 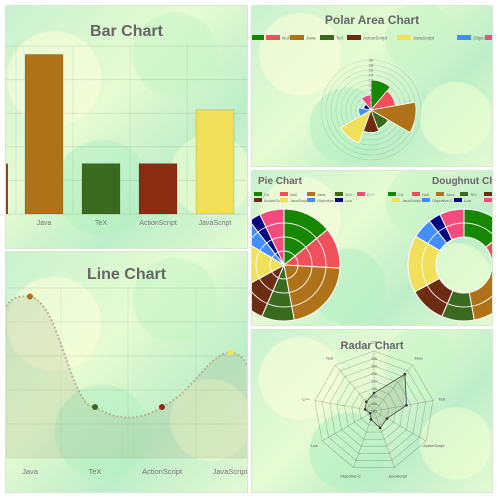 I want to click on polar-tick-label: 20, so click(x=371, y=60).